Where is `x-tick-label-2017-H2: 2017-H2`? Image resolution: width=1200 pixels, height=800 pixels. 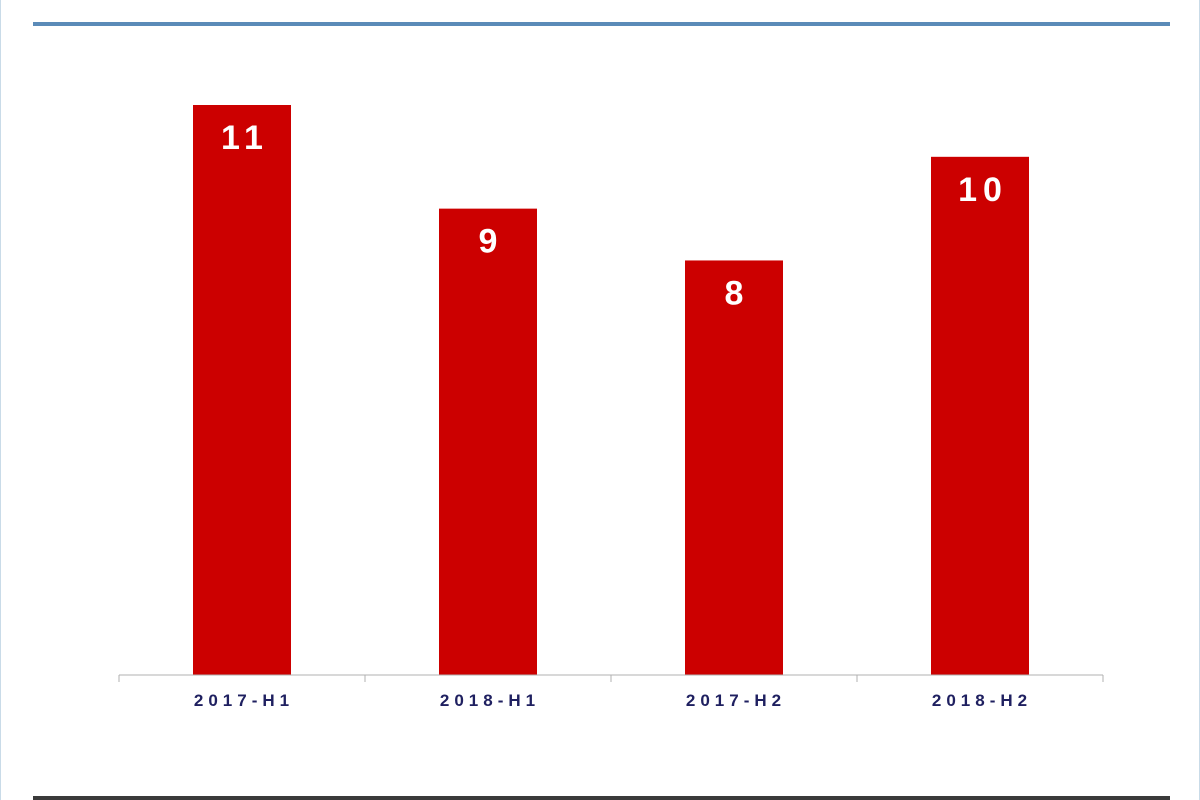
x-tick-label-2017-H2: 2017-H2 is located at coordinates (736, 700).